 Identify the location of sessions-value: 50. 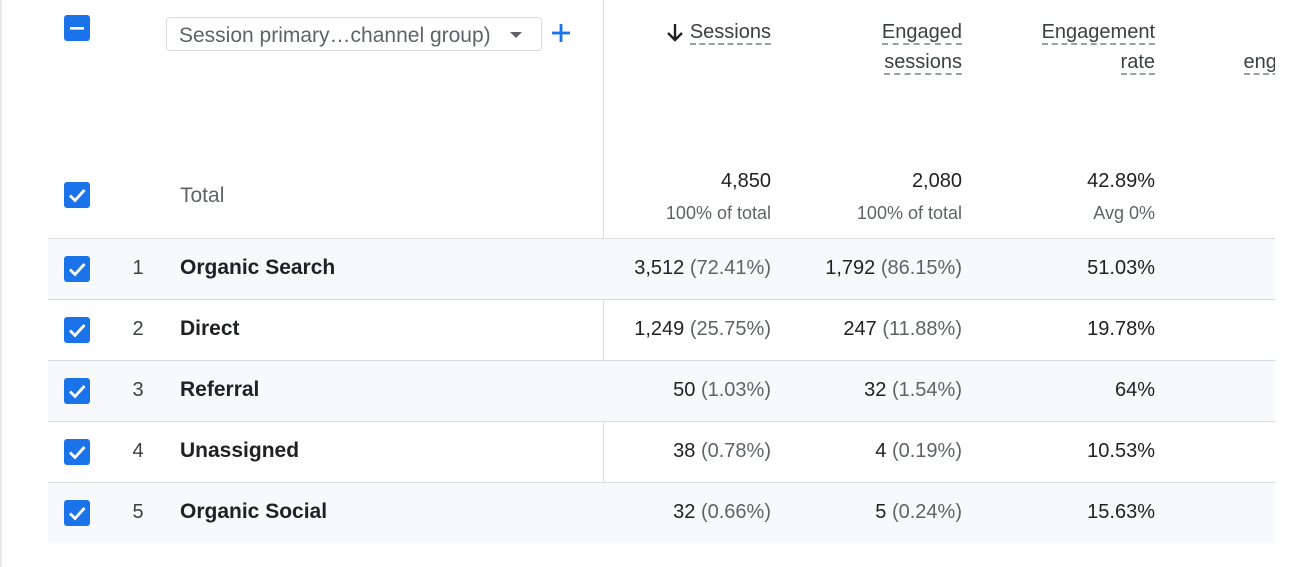
(684, 390).